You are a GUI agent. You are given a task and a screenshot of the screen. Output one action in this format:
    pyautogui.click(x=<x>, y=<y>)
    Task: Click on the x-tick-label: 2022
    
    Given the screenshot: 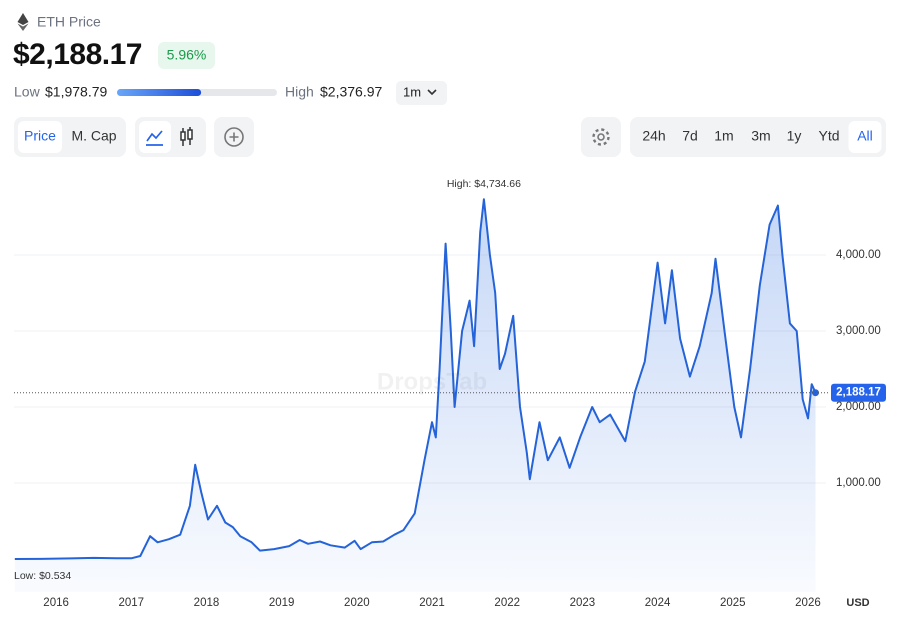 What is the action you would take?
    pyautogui.click(x=507, y=603)
    